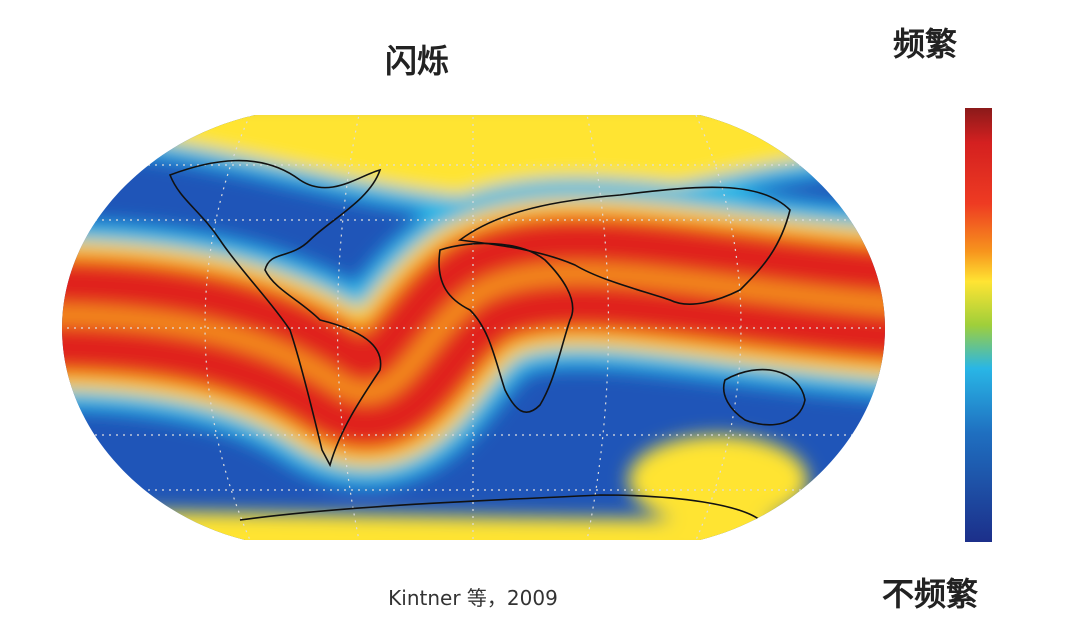 The height and width of the screenshot is (639, 1080). What do you see at coordinates (925, 44) in the screenshot?
I see `legend-high: 频繁` at bounding box center [925, 44].